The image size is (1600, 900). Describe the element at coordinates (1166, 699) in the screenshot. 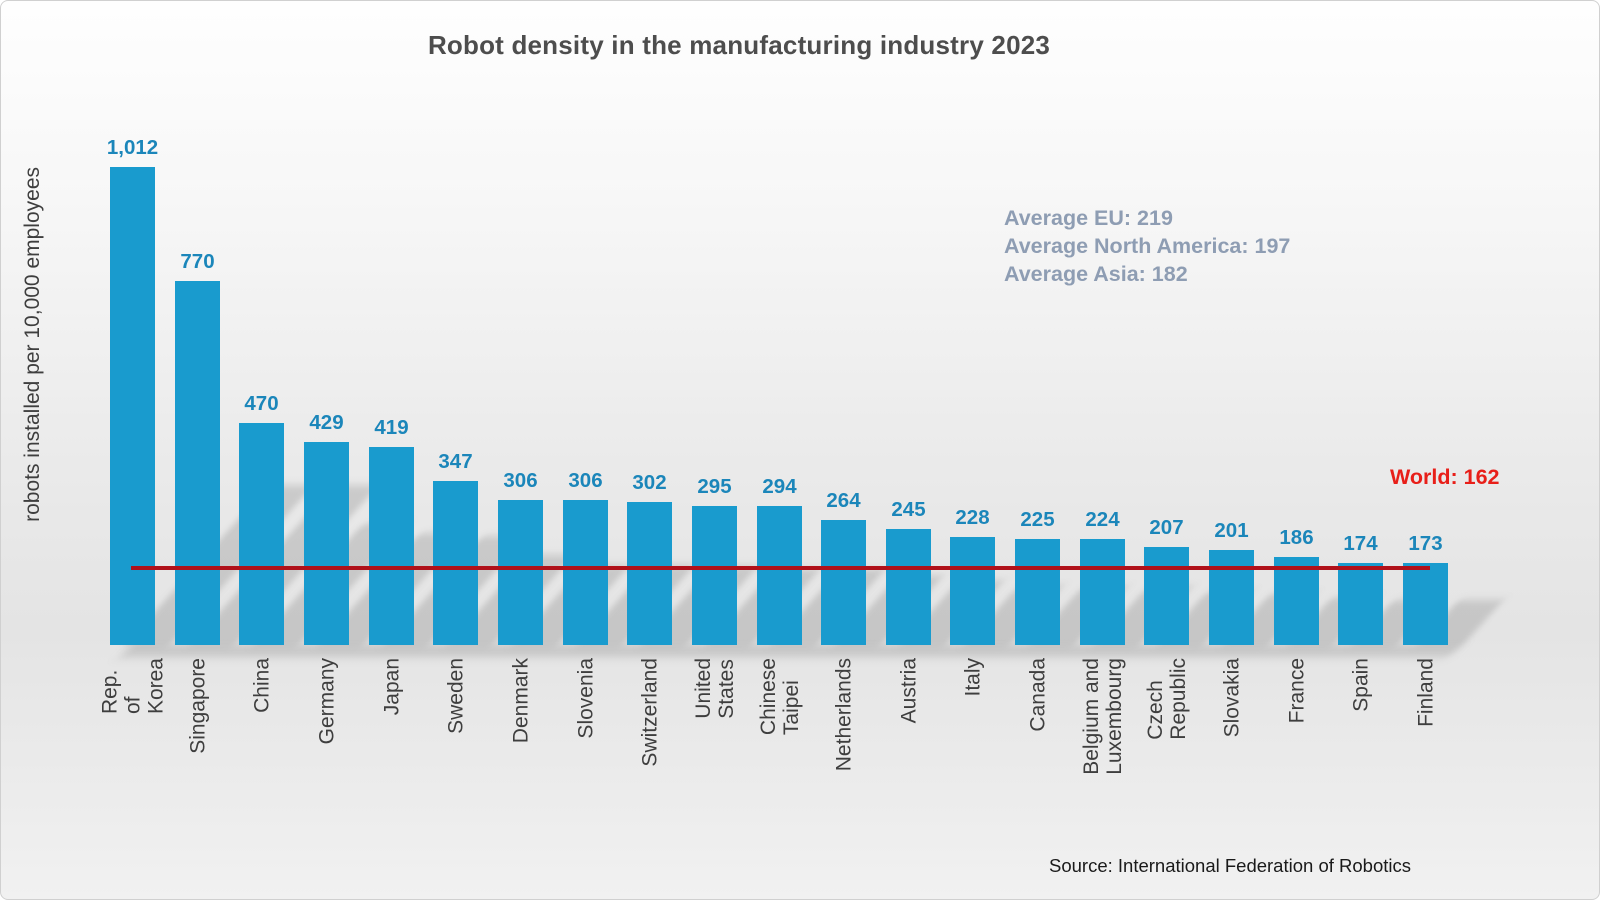

I see `x-axis-label-text: Czech Republic` at that location.